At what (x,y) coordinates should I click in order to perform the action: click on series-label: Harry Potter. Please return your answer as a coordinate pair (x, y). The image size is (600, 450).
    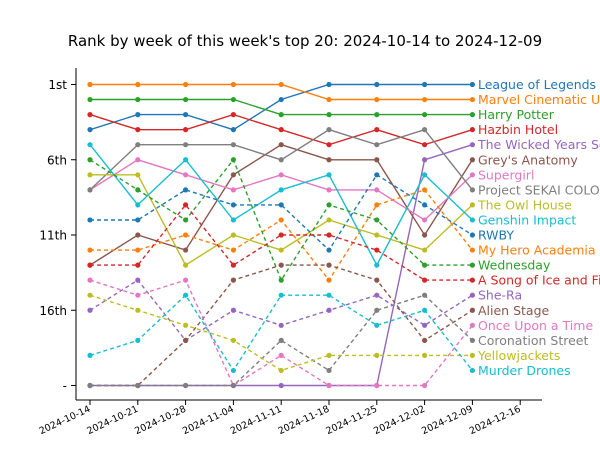
    Looking at the image, I should click on (516, 114).